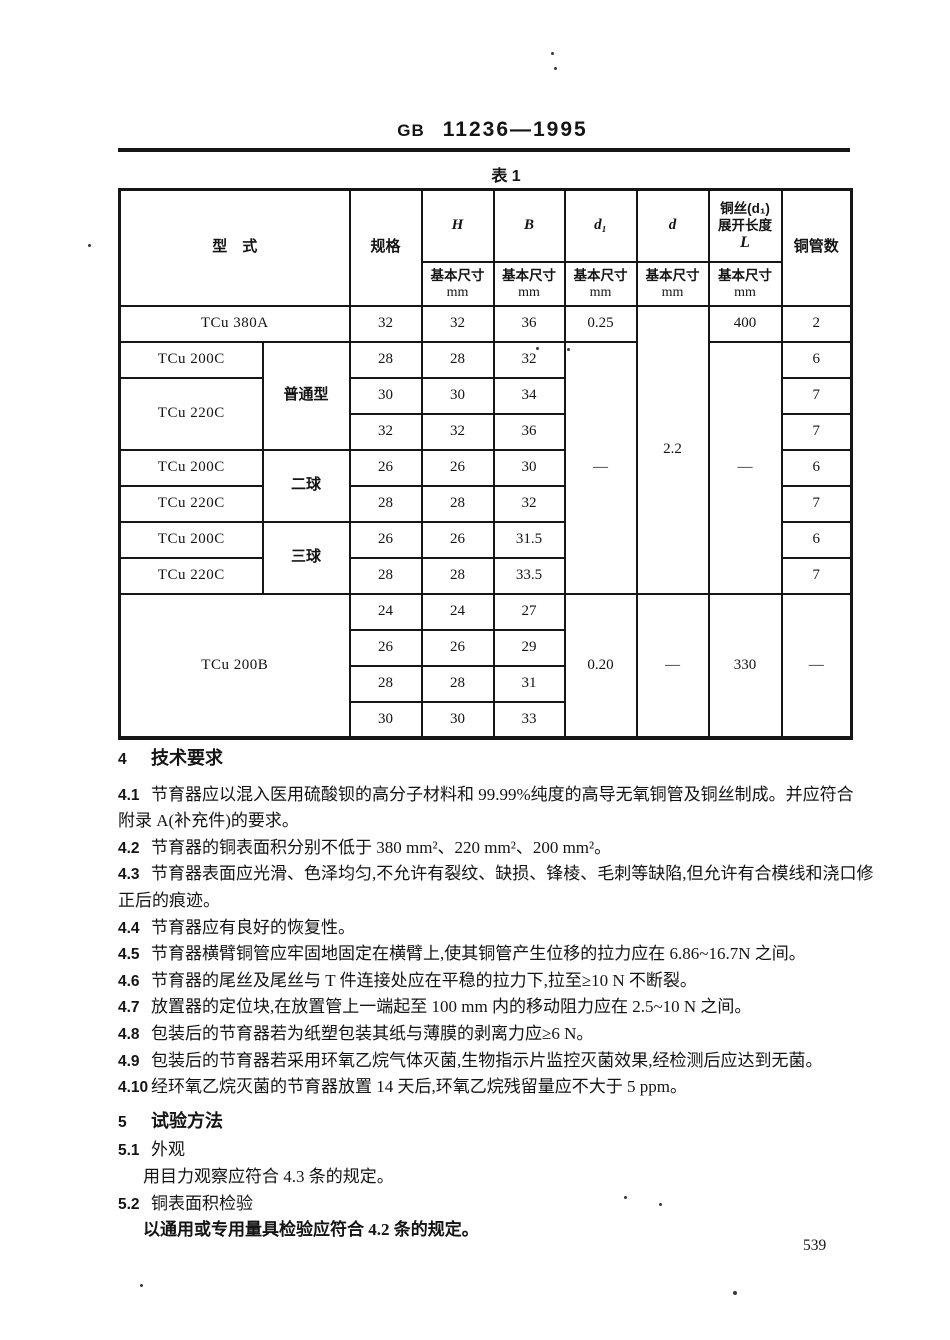 The image size is (950, 1340). What do you see at coordinates (490, 1150) in the screenshot?
I see `clause-5-1: 5.1 外观` at bounding box center [490, 1150].